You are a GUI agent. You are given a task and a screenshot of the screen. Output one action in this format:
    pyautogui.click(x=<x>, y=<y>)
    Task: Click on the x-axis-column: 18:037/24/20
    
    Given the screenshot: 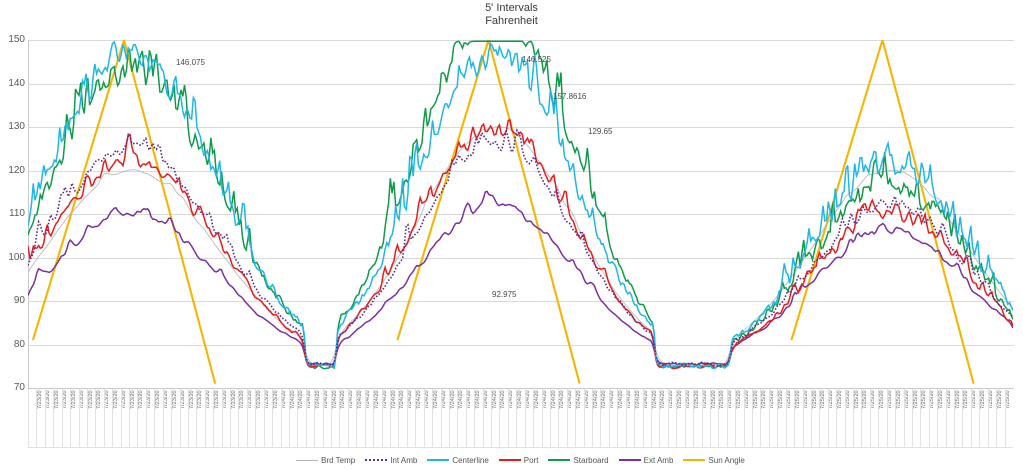 What is the action you would take?
    pyautogui.click(x=565, y=418)
    